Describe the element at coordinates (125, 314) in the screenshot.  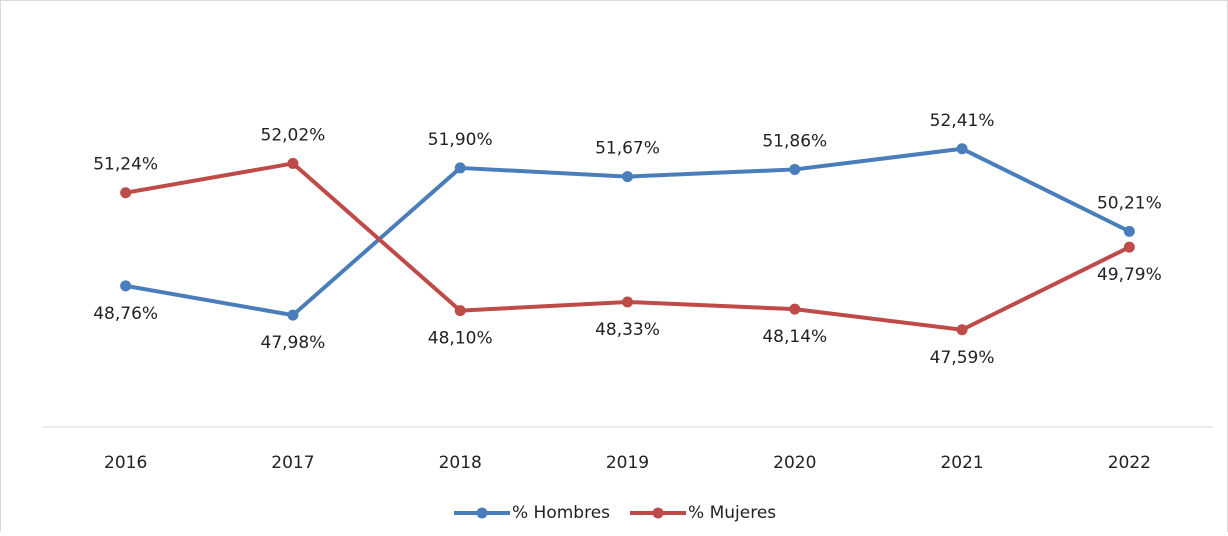
I see `data-label: 48,76%` at that location.